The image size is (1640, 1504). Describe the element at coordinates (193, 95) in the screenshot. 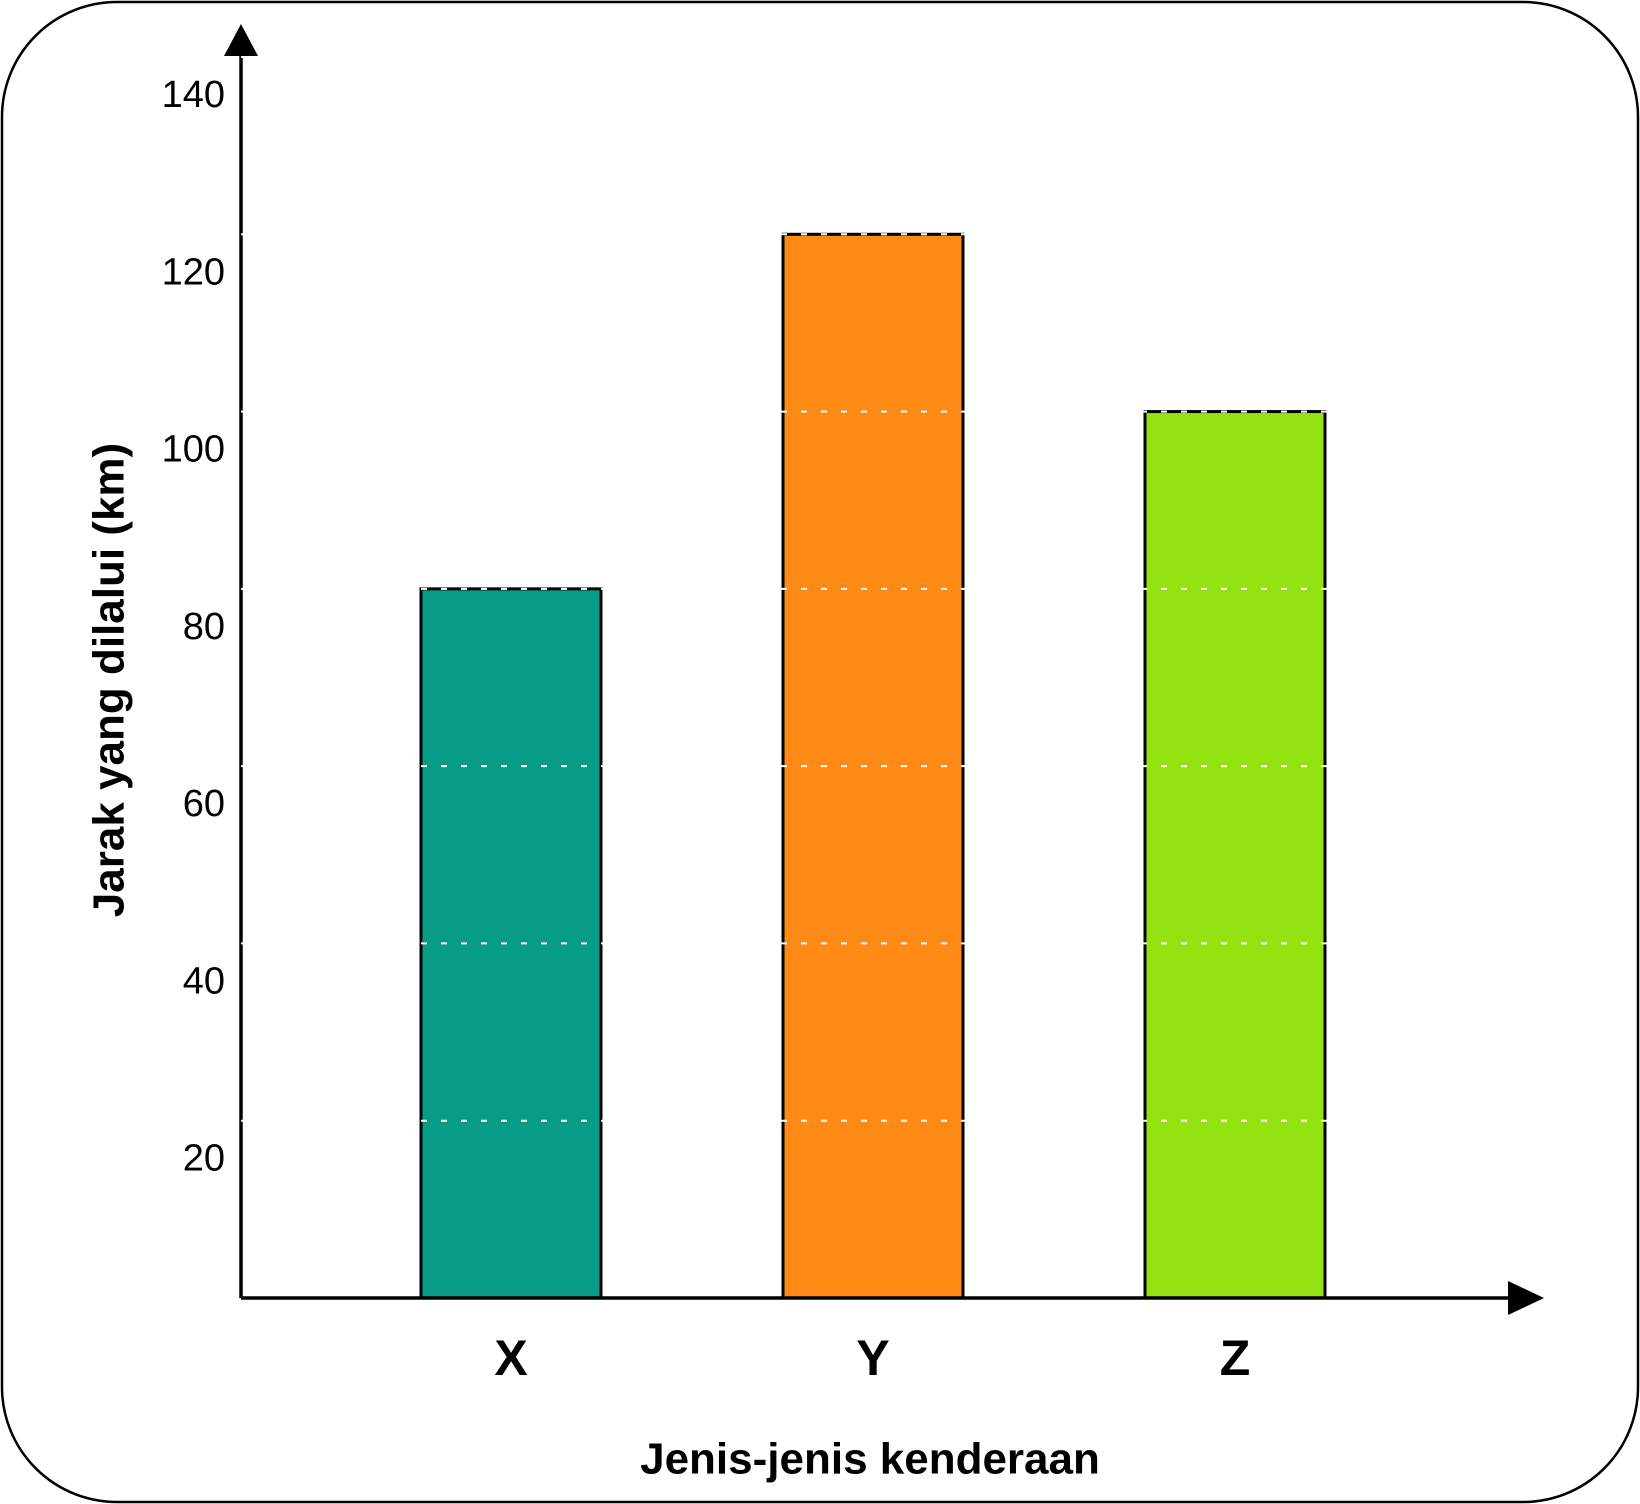

I see `y-tick-label: 140` at that location.